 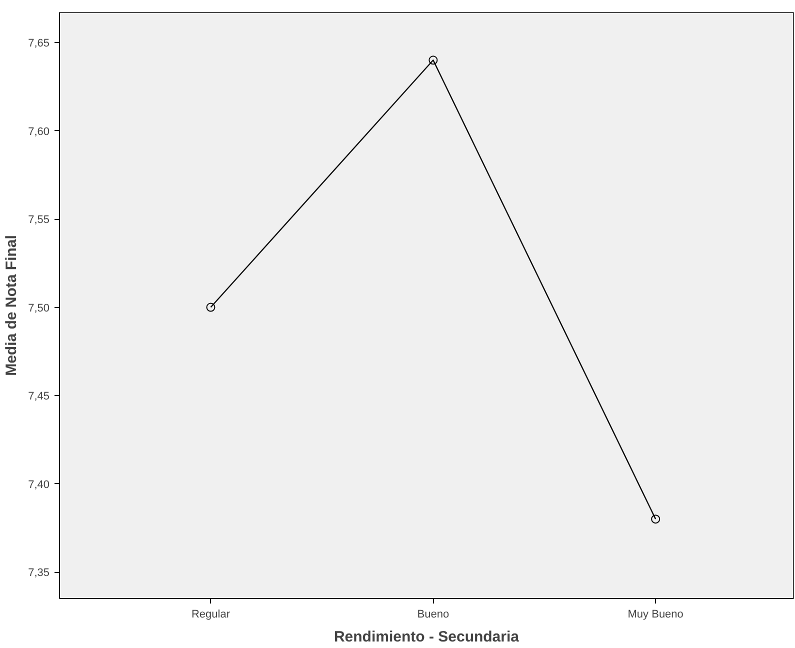 I want to click on y-tick-label: 7,60, so click(x=39, y=132).